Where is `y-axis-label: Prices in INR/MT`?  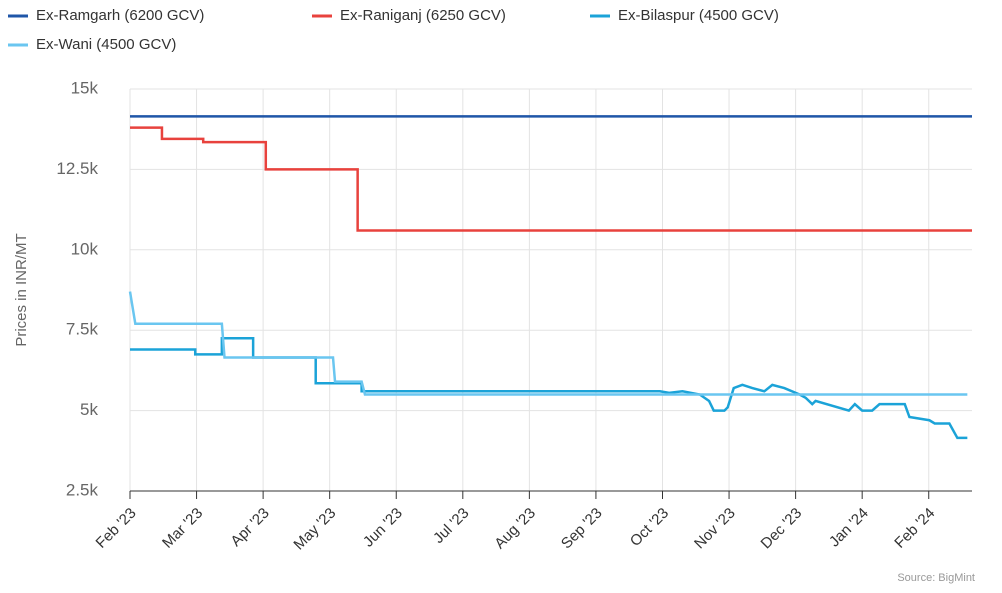 y-axis-label: Prices in INR/MT is located at coordinates (21, 289).